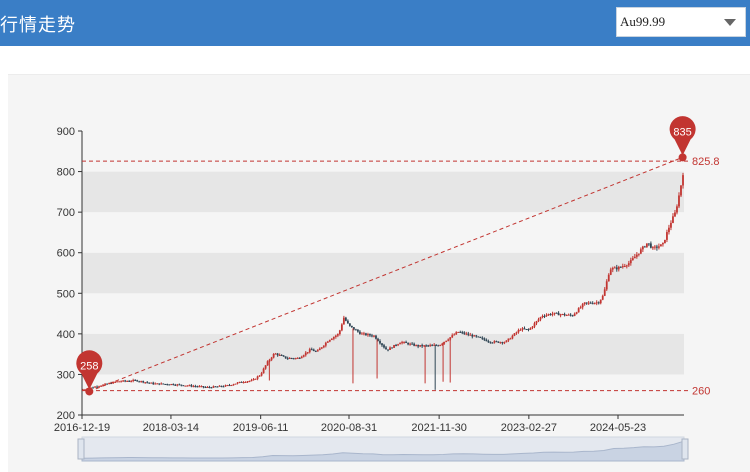 This screenshot has width=750, height=472. Describe the element at coordinates (66, 294) in the screenshot. I see `y-tick-label: 500` at that location.